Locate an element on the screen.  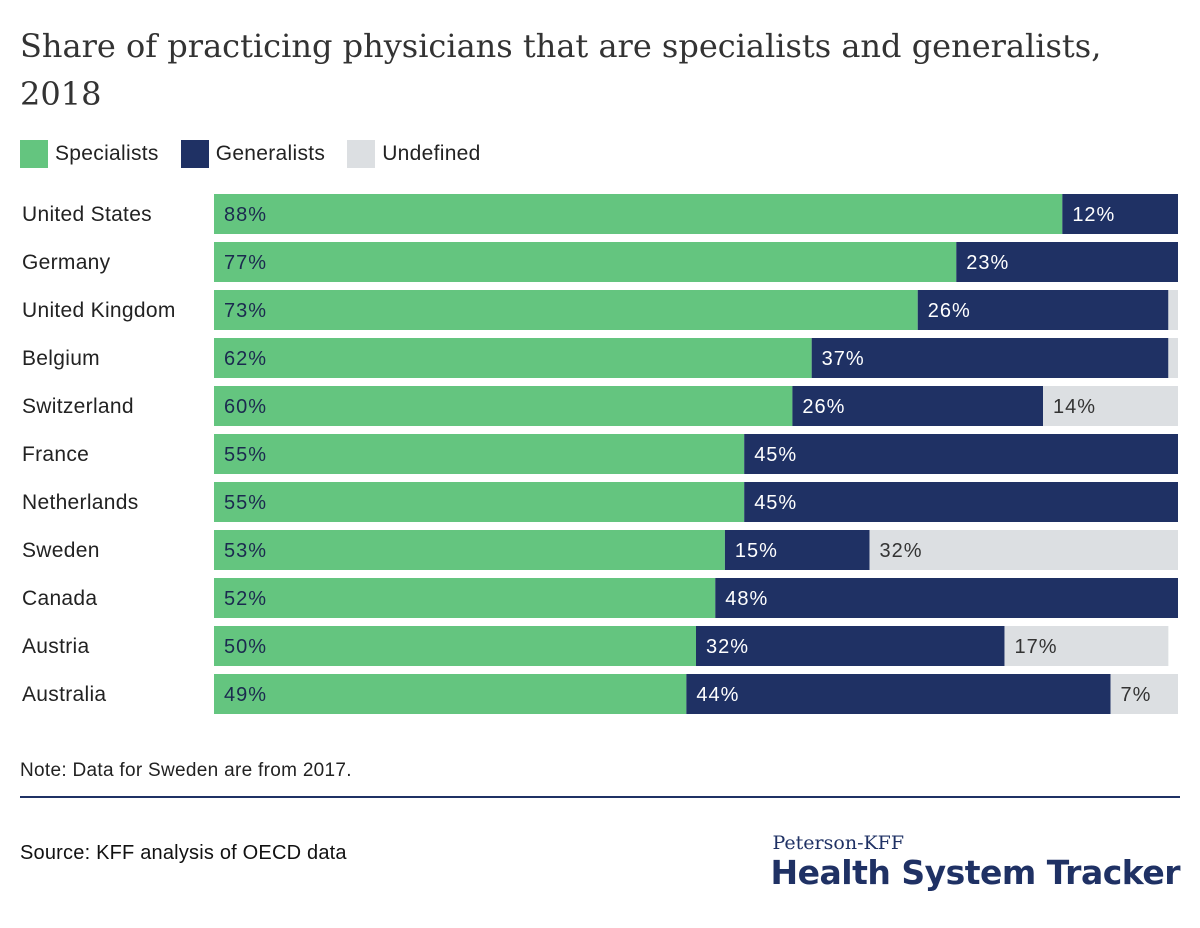
divider is located at coordinates (600, 797).